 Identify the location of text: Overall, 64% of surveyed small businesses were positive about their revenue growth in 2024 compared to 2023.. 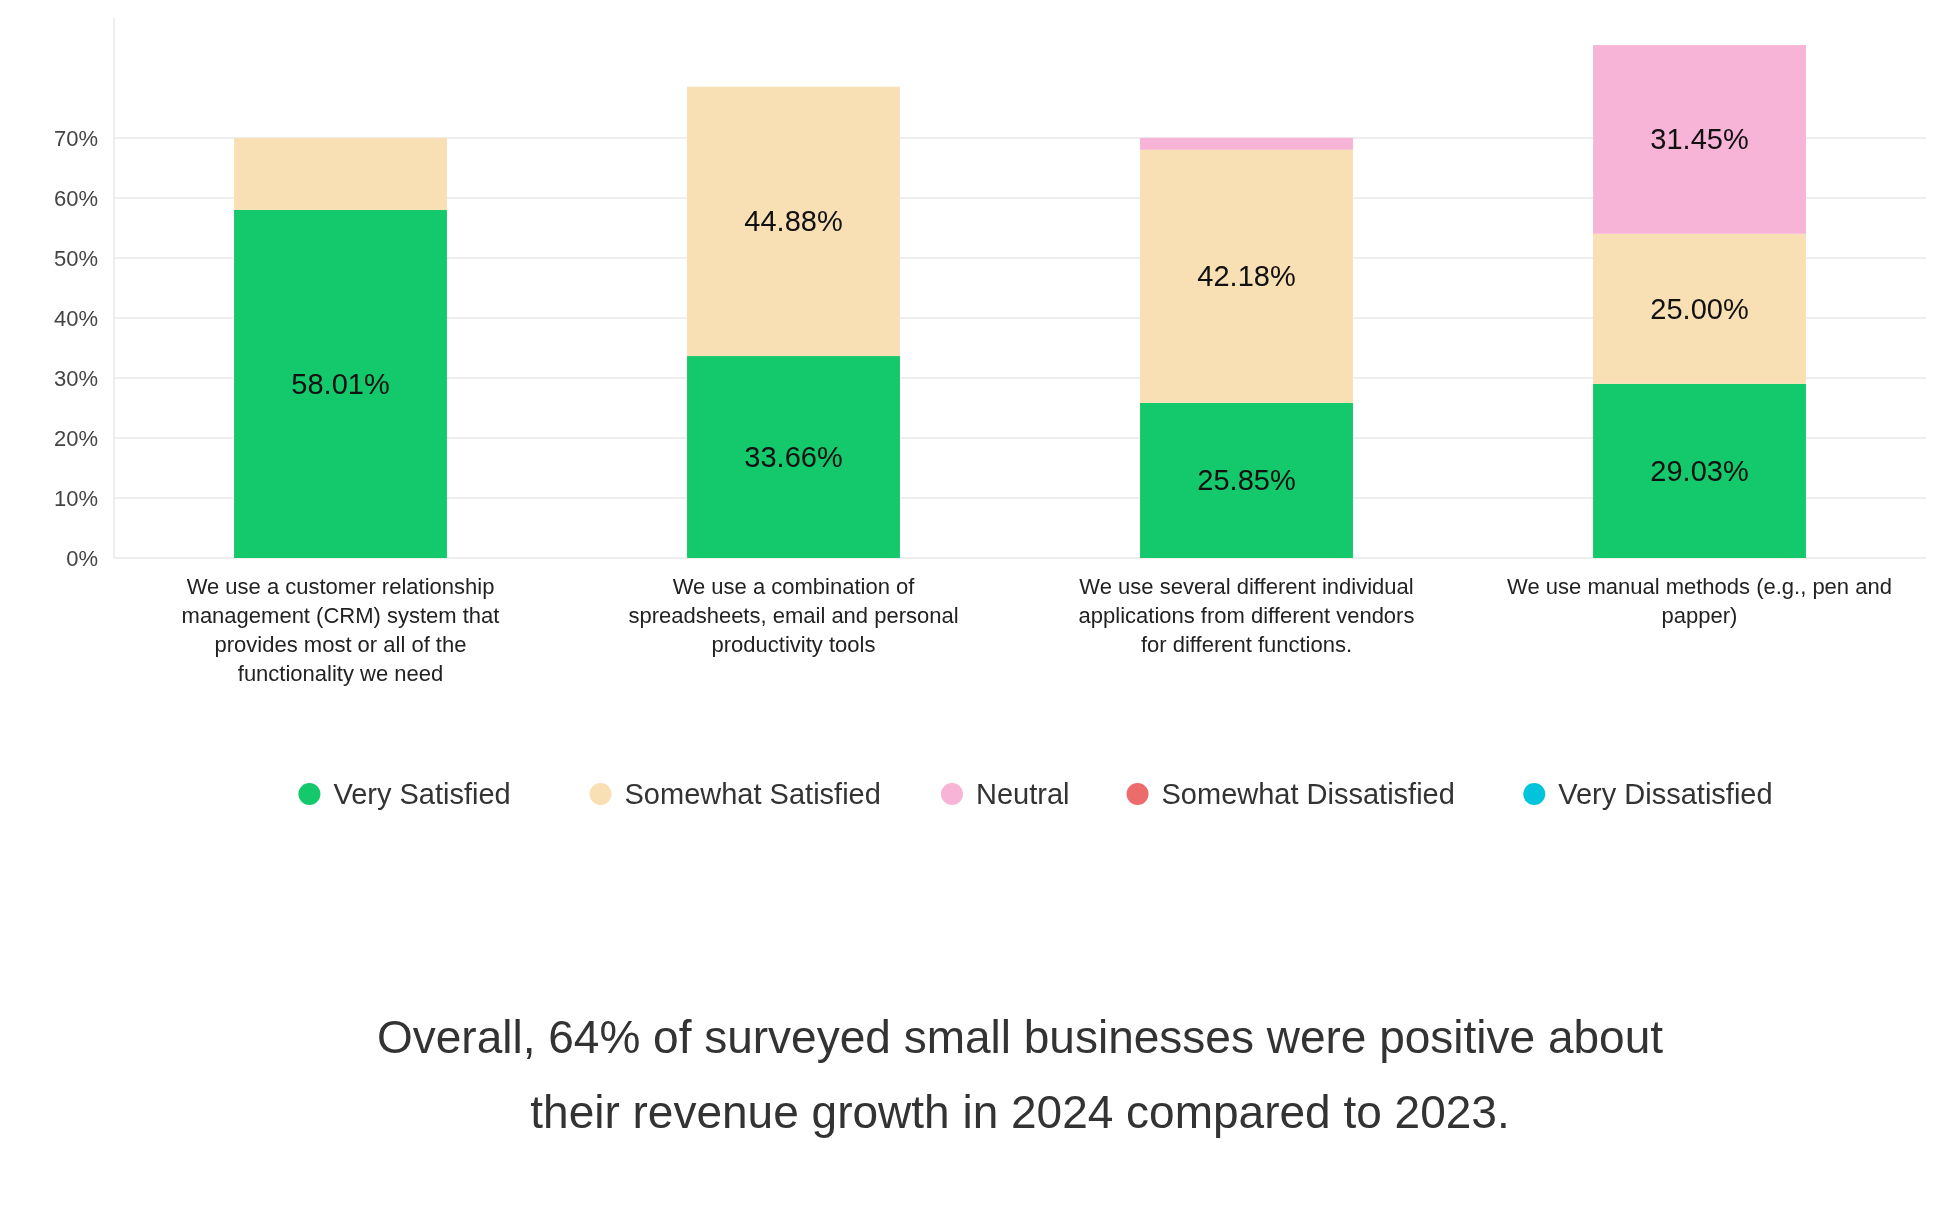
(1020, 1074).